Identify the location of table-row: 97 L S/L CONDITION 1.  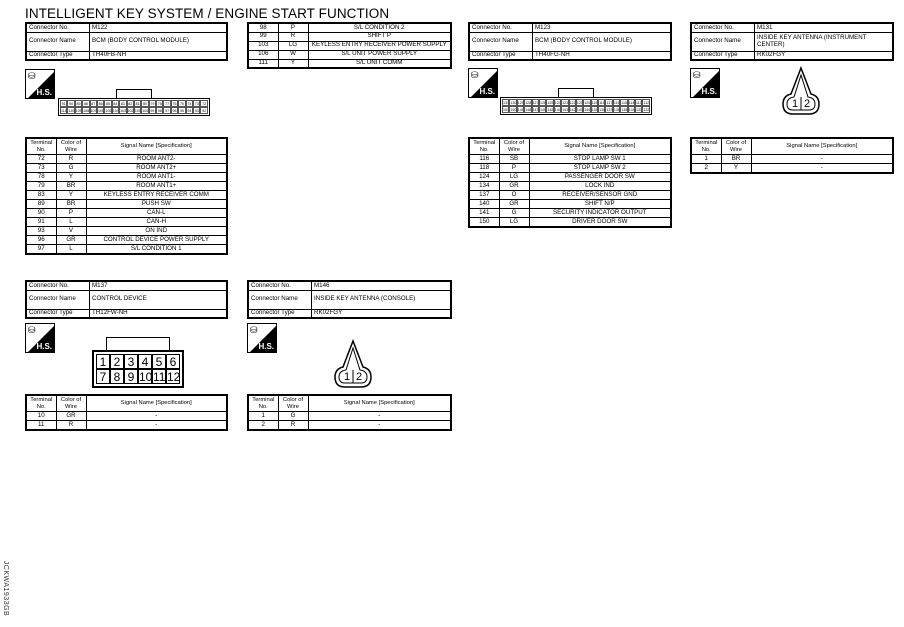
(126, 249).